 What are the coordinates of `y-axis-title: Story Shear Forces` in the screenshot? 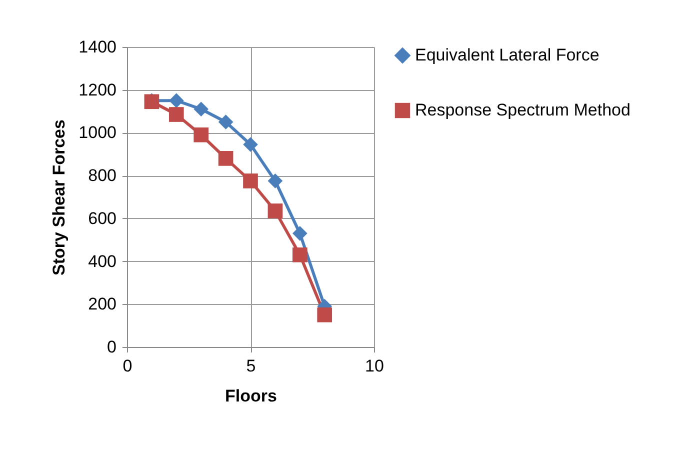 It's located at (59, 198).